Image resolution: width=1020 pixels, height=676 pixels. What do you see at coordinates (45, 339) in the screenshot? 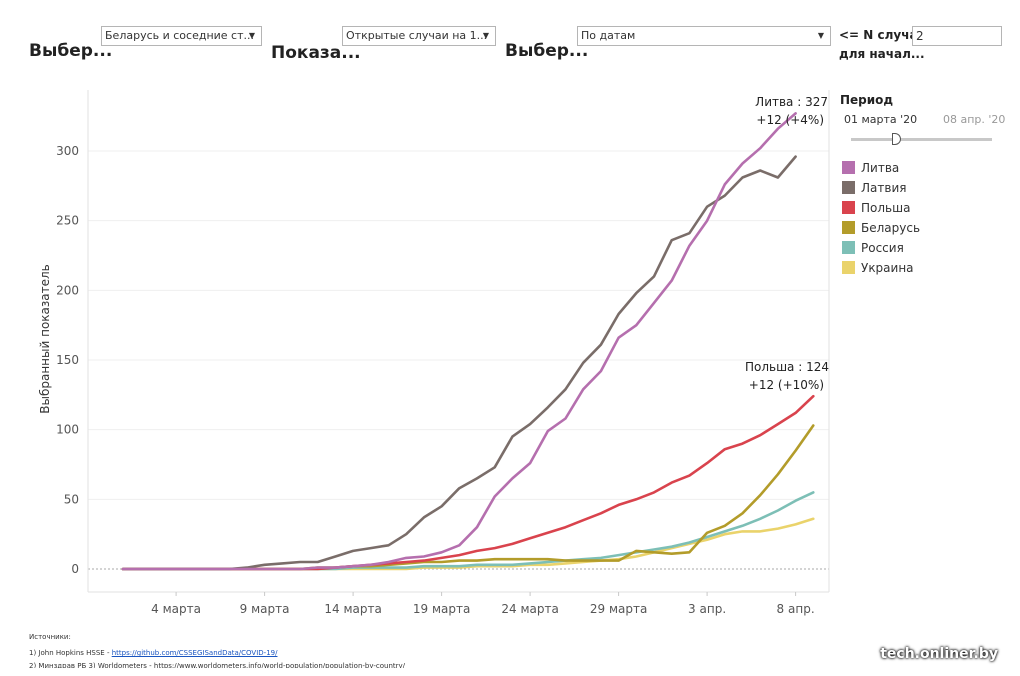
I see `y-axis-label: Выбранный показатель` at bounding box center [45, 339].